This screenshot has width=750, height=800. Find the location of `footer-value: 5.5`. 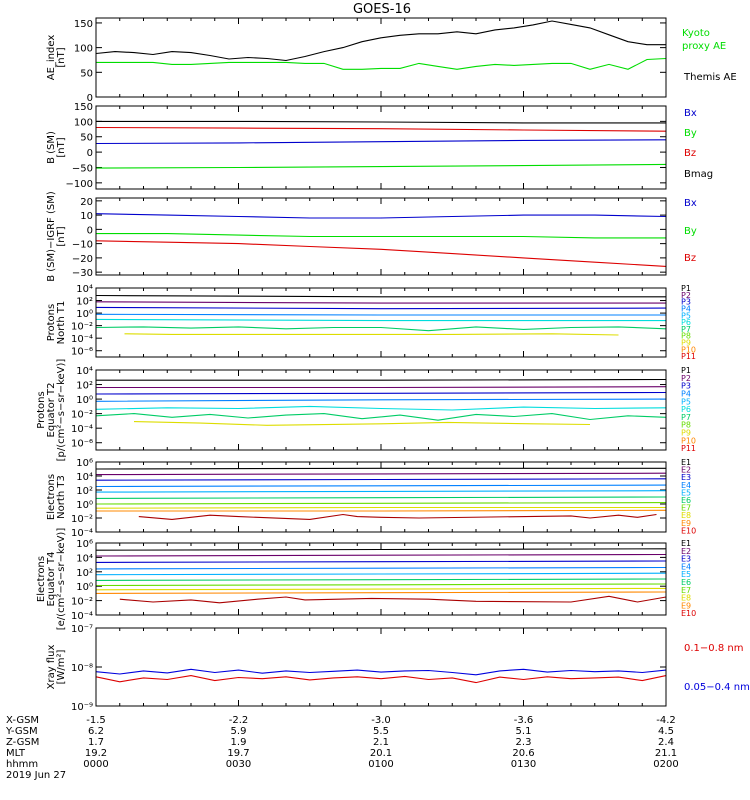

footer-value: 5.5 is located at coordinates (381, 731).